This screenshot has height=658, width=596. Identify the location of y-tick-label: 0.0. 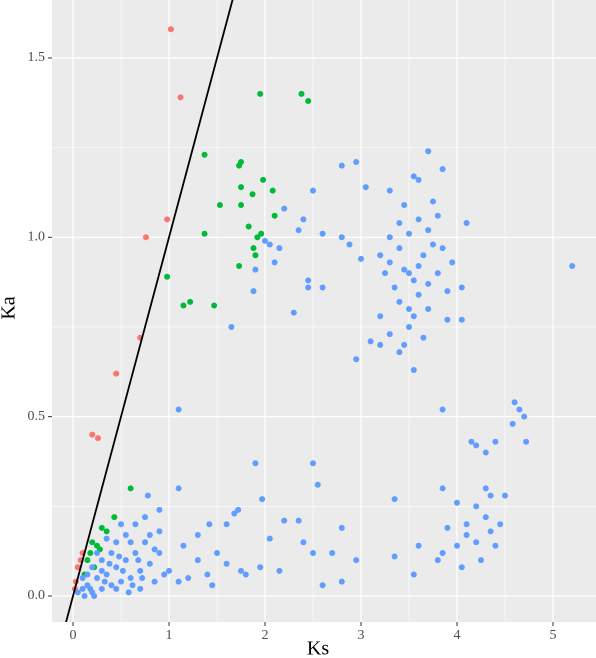
(37, 595).